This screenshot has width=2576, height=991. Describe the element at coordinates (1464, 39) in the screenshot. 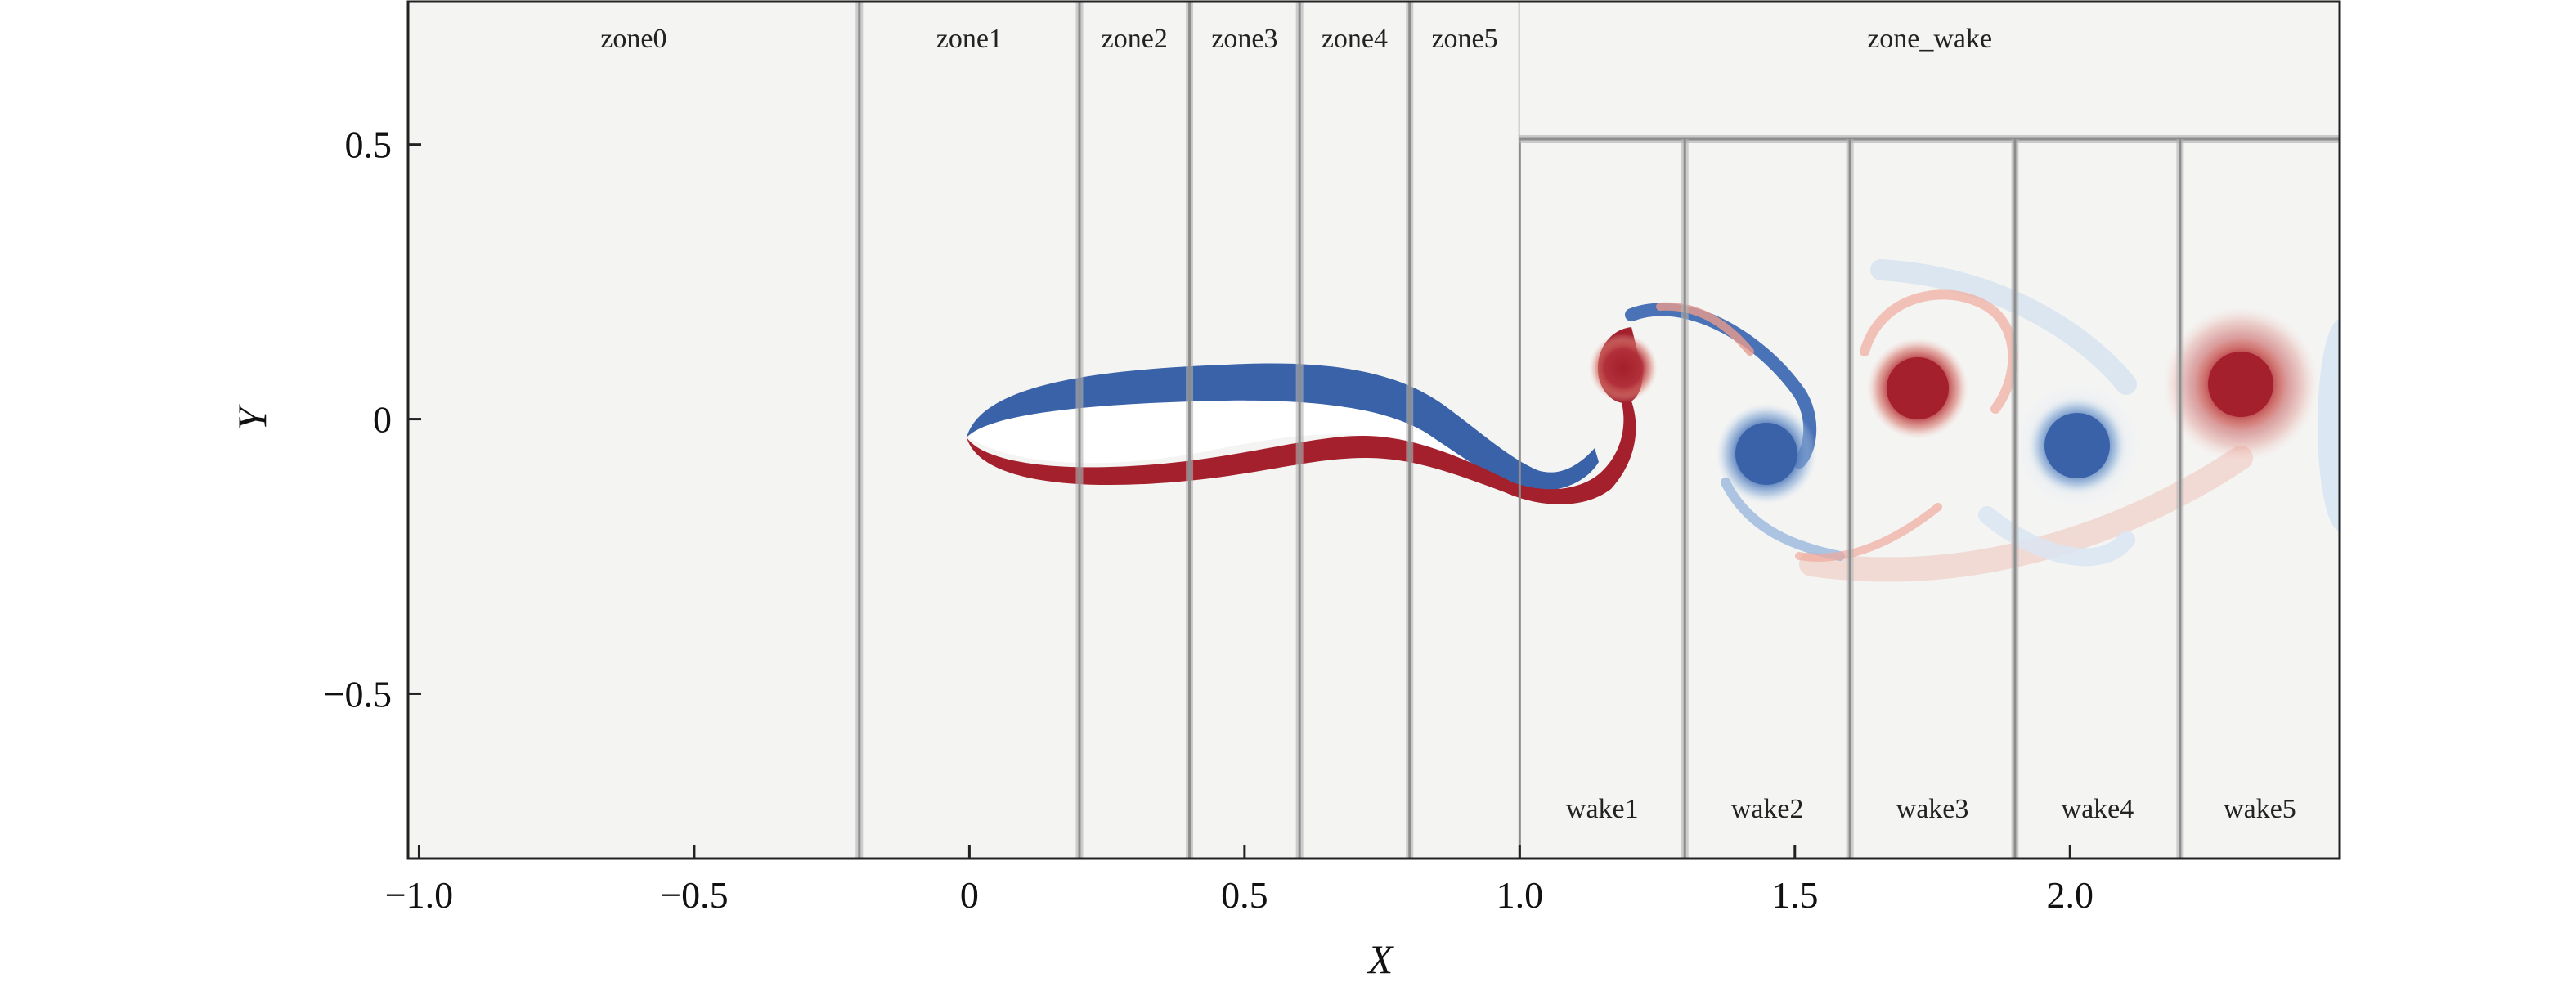

I see `zone-label: zone5` at that location.